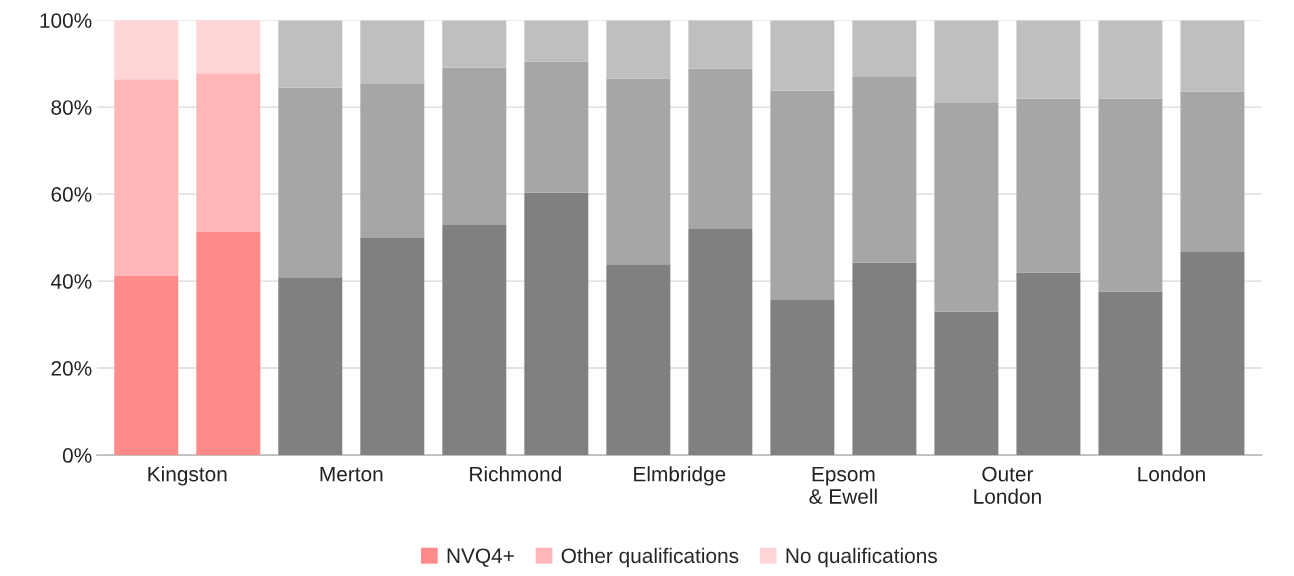 Image resolution: width=1294 pixels, height=576 pixels. I want to click on y-tick-label: 20%, so click(71, 368).